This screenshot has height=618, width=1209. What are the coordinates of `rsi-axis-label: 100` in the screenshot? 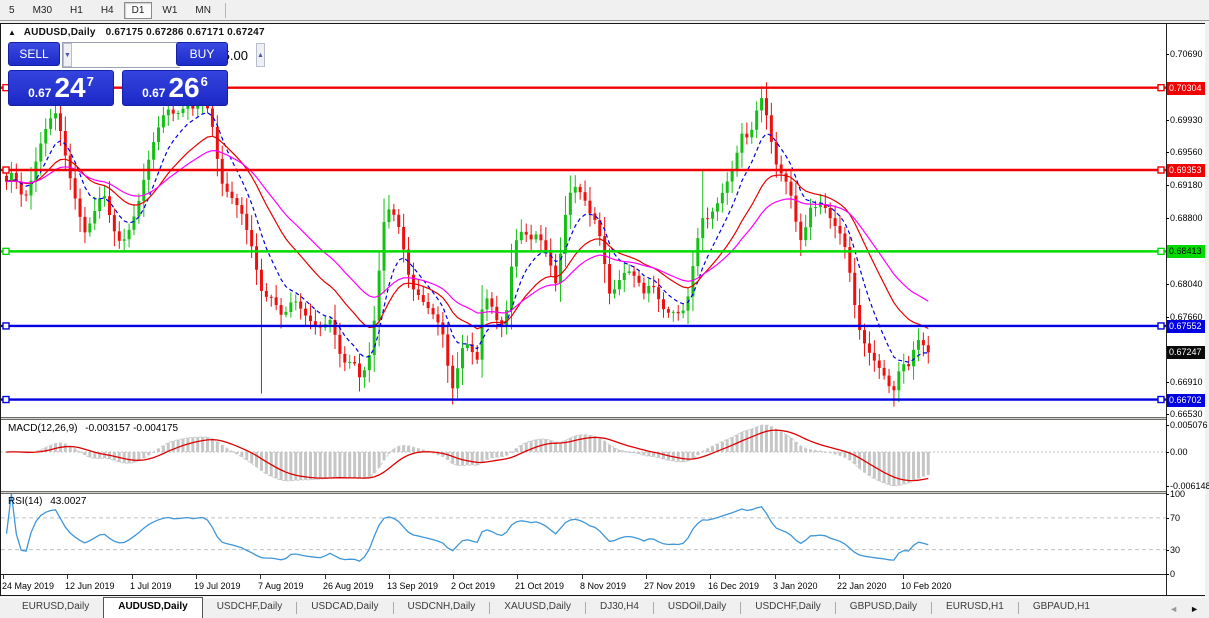 It's located at (1178, 494).